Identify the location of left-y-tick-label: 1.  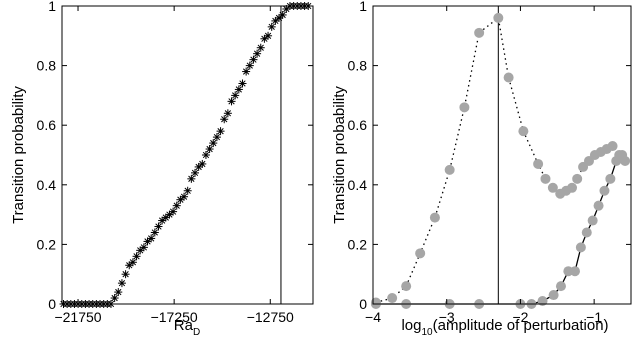
(52, 7).